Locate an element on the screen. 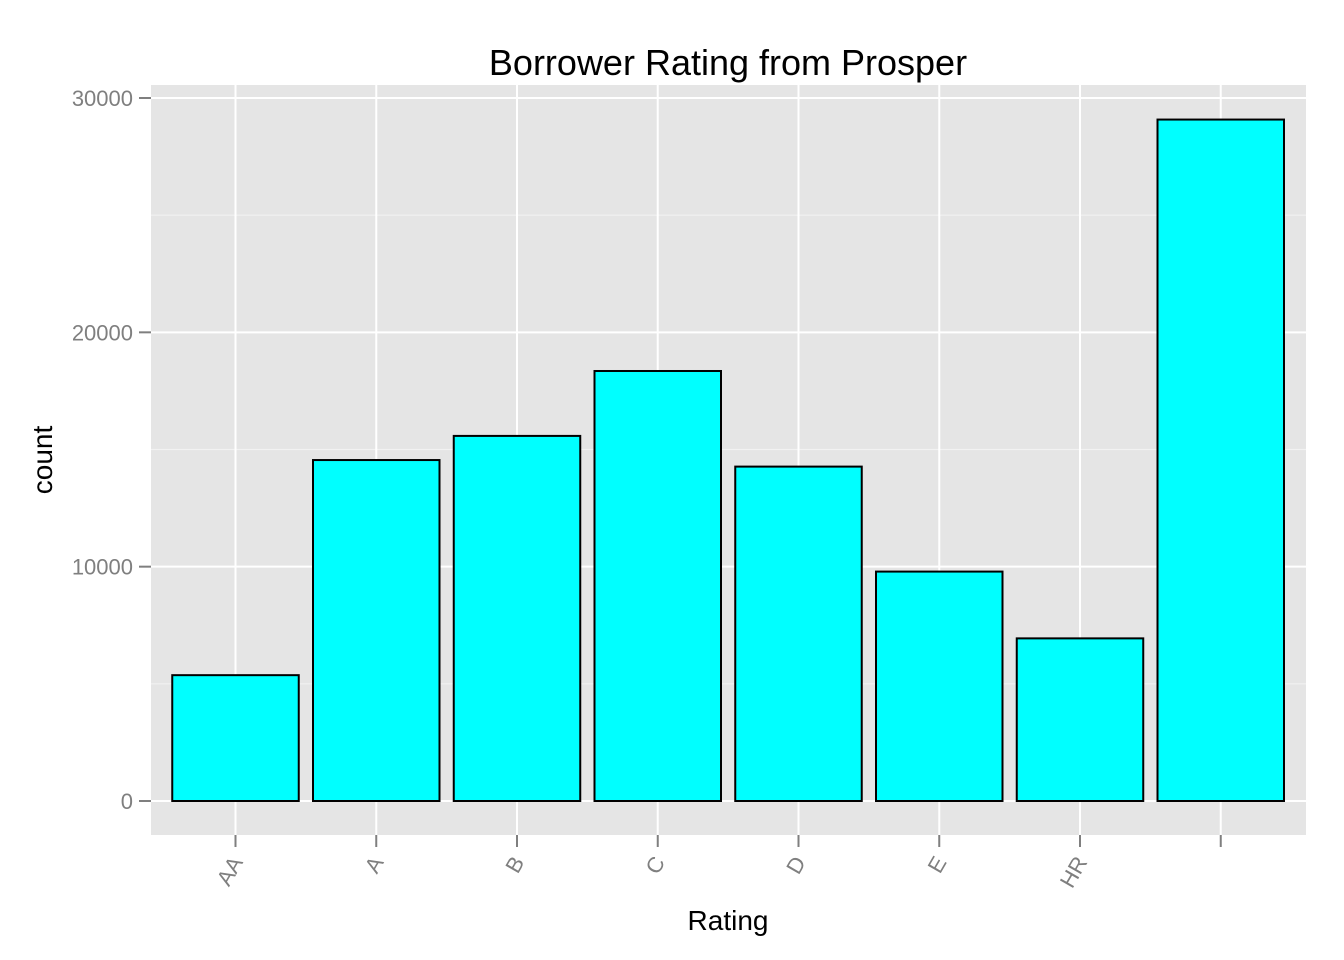 This screenshot has width=1344, height=960. bar-B is located at coordinates (517, 618).